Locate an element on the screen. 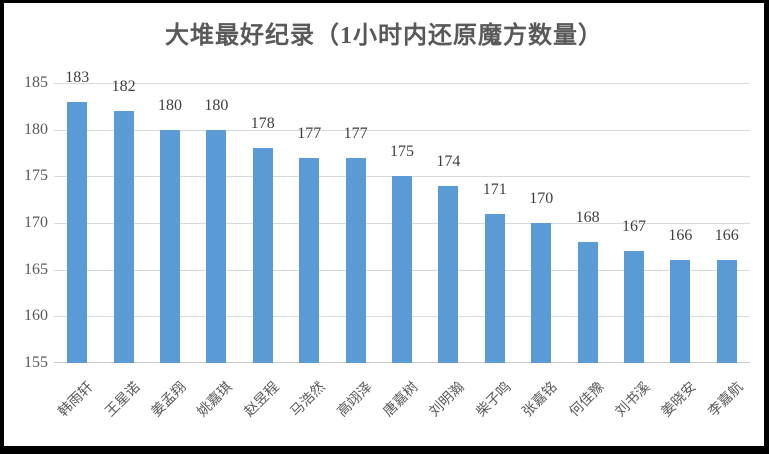  x-category-label: 王星诺 is located at coordinates (123, 400).